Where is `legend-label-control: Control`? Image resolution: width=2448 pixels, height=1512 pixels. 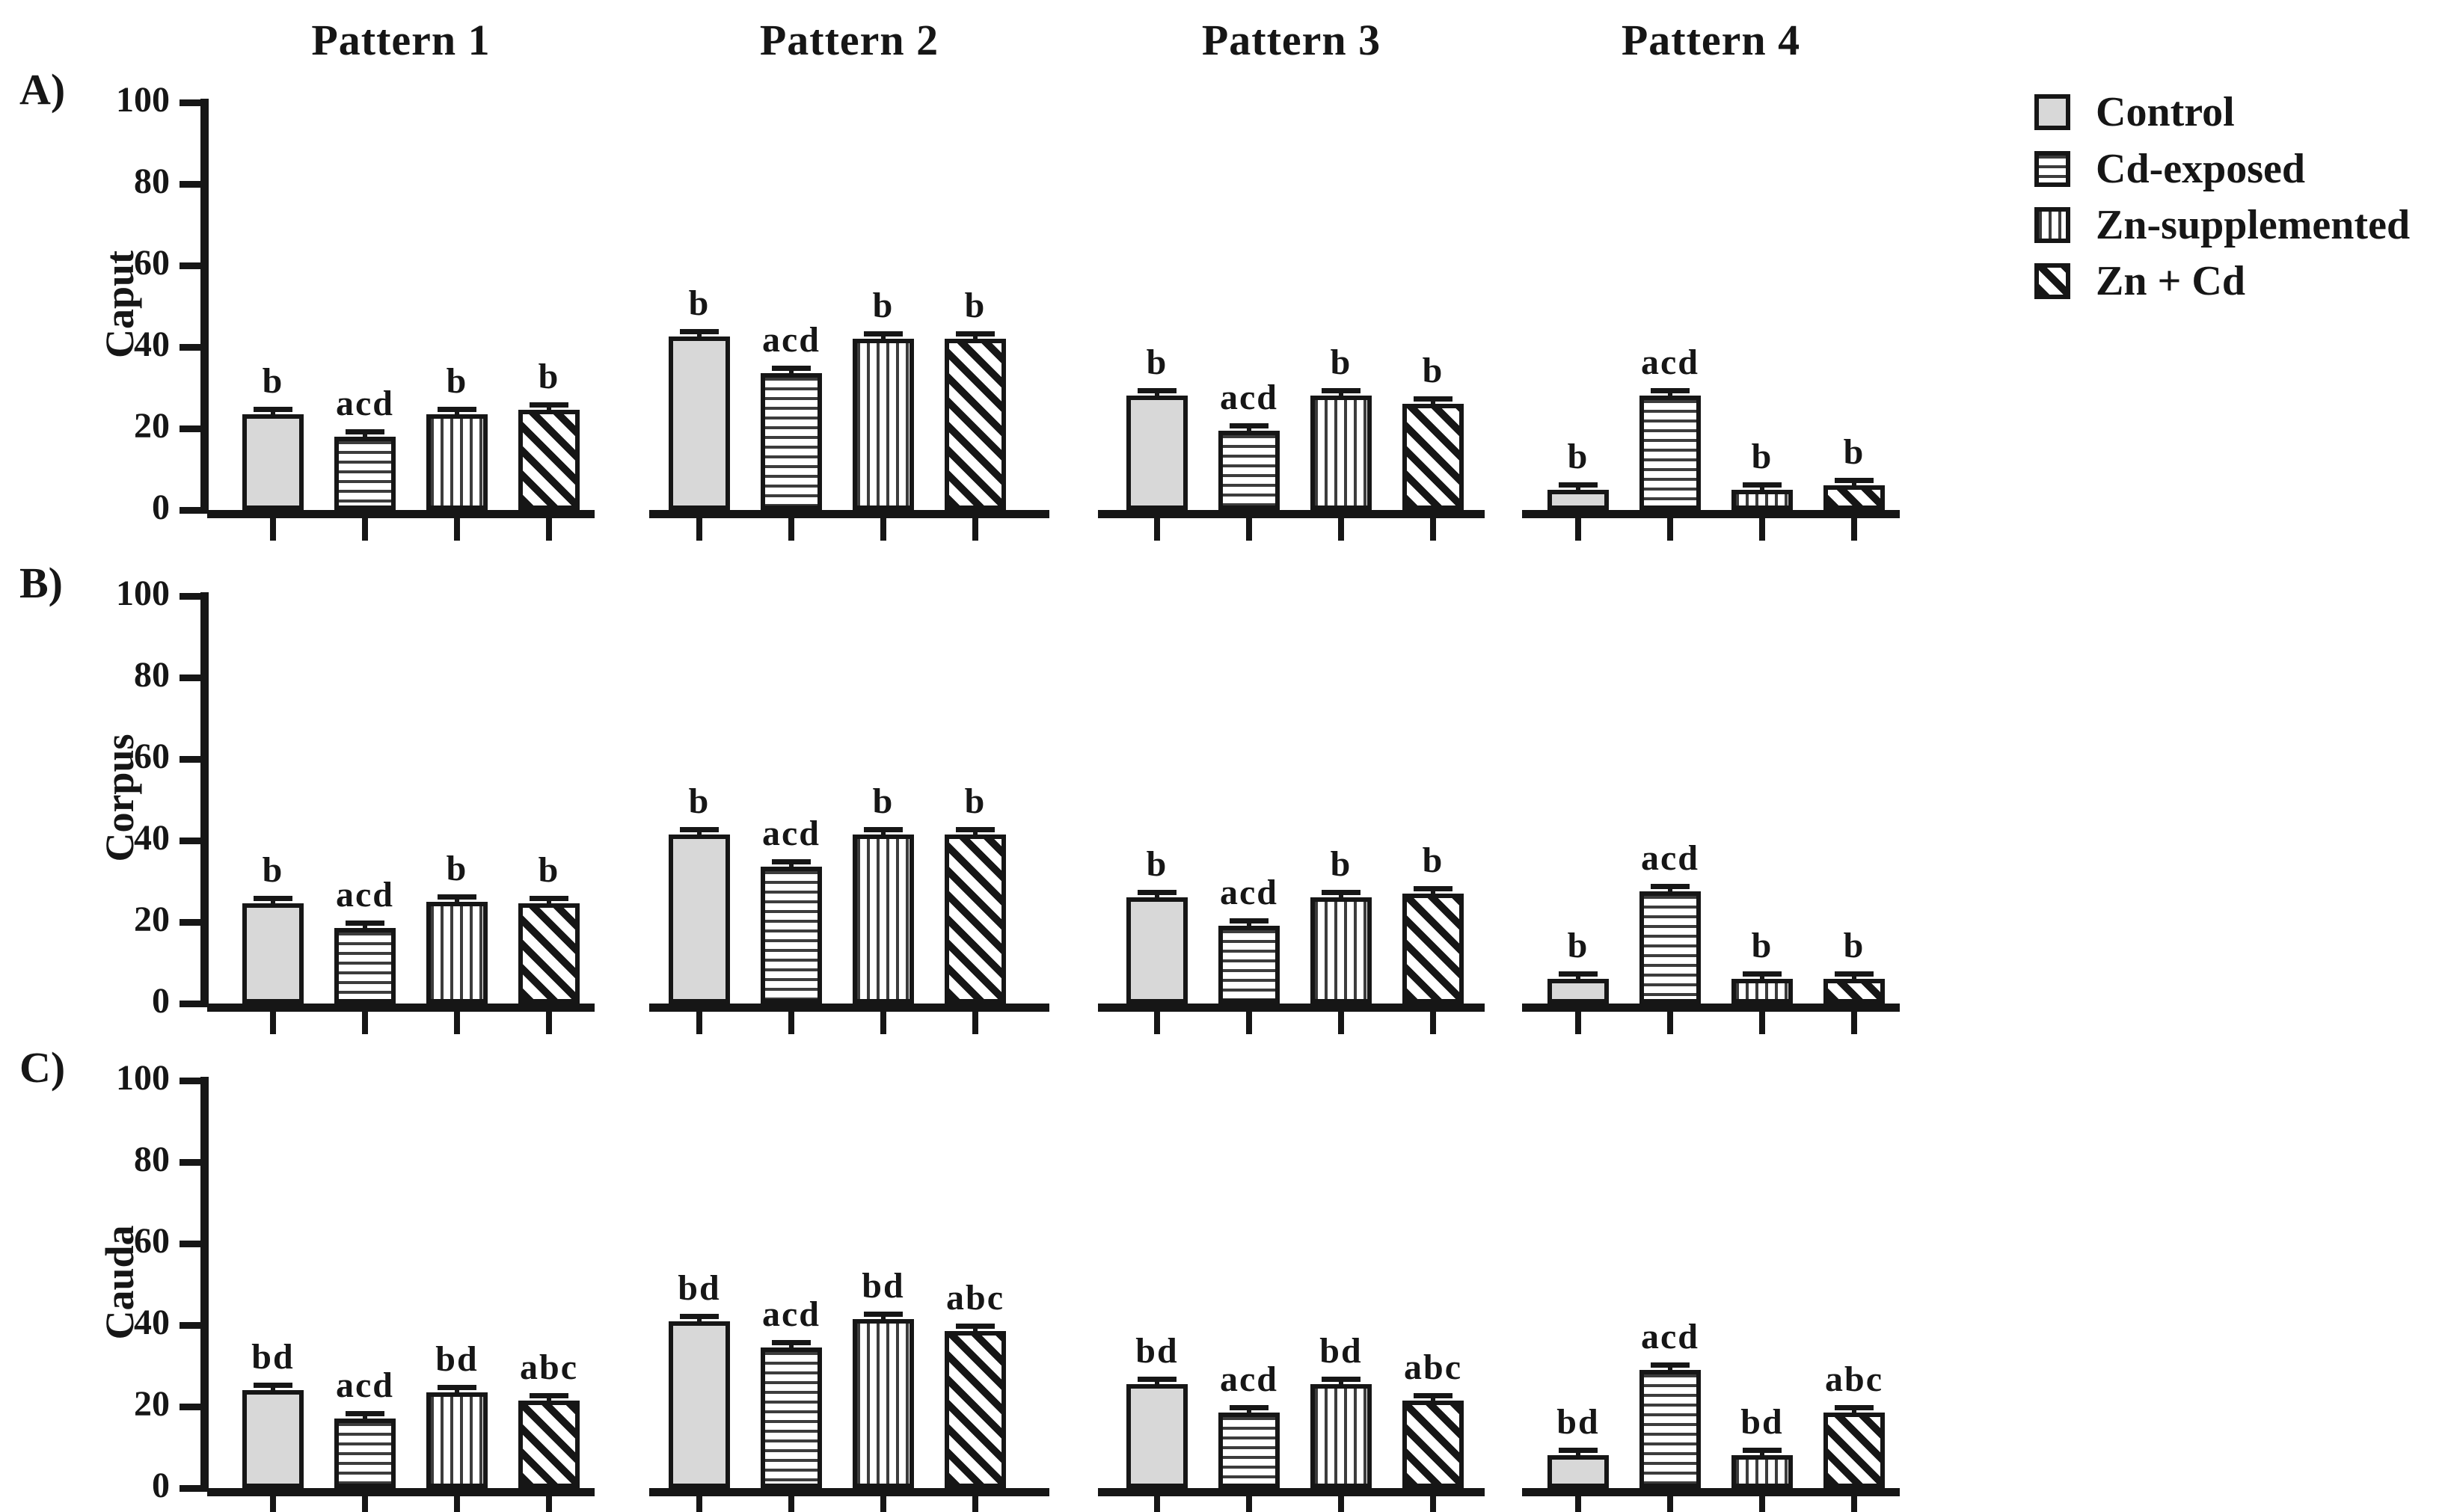
legend-label-control: Control is located at coordinates (2165, 112).